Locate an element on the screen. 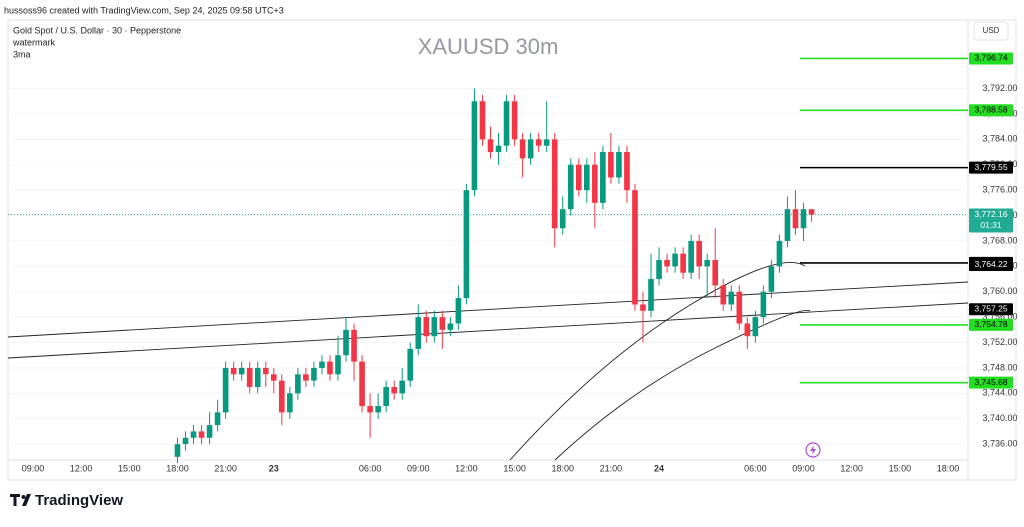  y-tick-label: 3,756.00 is located at coordinates (999, 317).